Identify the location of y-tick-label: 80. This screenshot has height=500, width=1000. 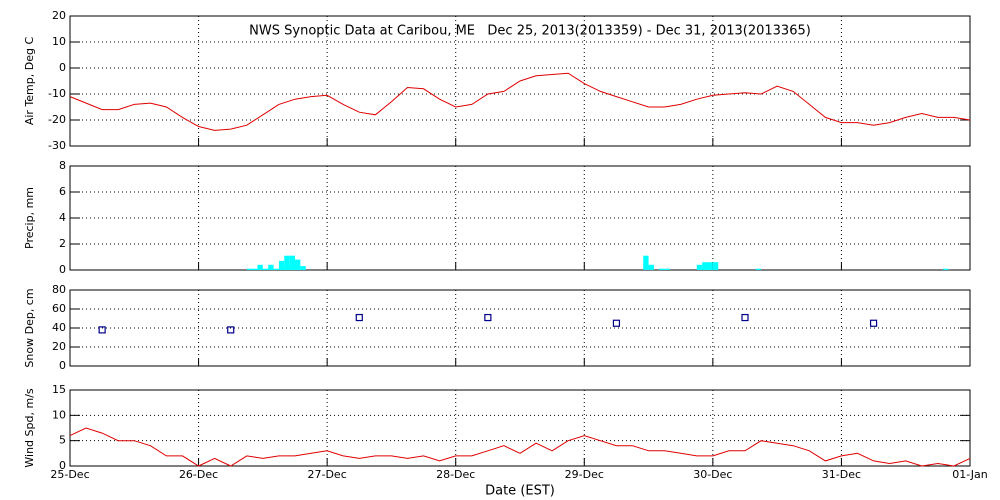
(59, 289).